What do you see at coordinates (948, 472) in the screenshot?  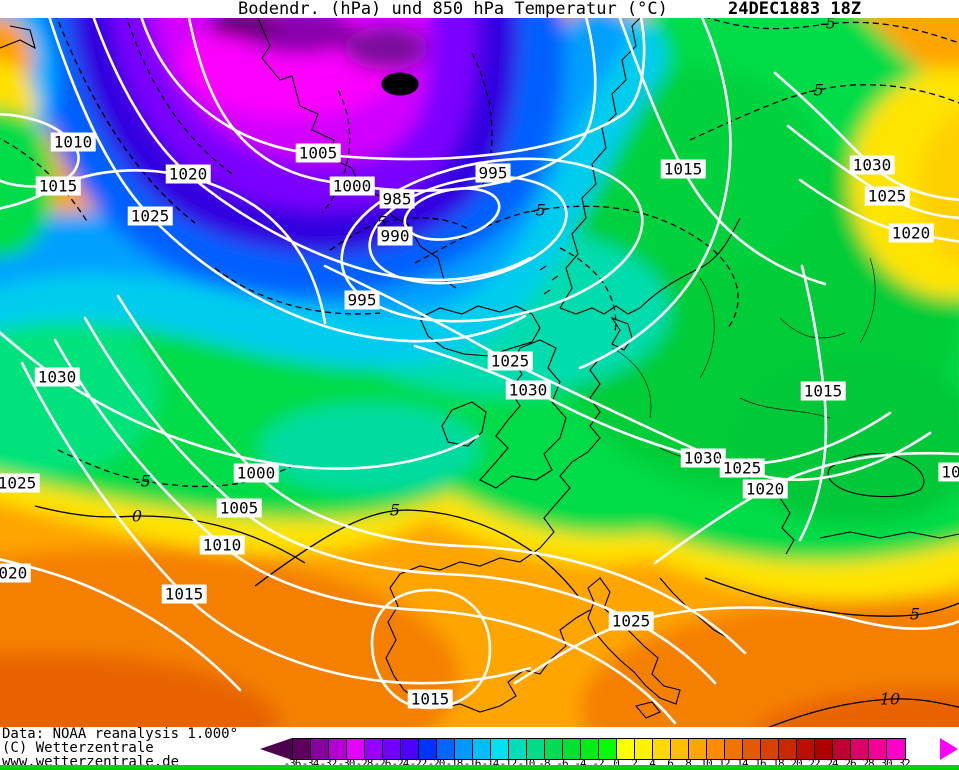 I see `pressure-label: 10` at bounding box center [948, 472].